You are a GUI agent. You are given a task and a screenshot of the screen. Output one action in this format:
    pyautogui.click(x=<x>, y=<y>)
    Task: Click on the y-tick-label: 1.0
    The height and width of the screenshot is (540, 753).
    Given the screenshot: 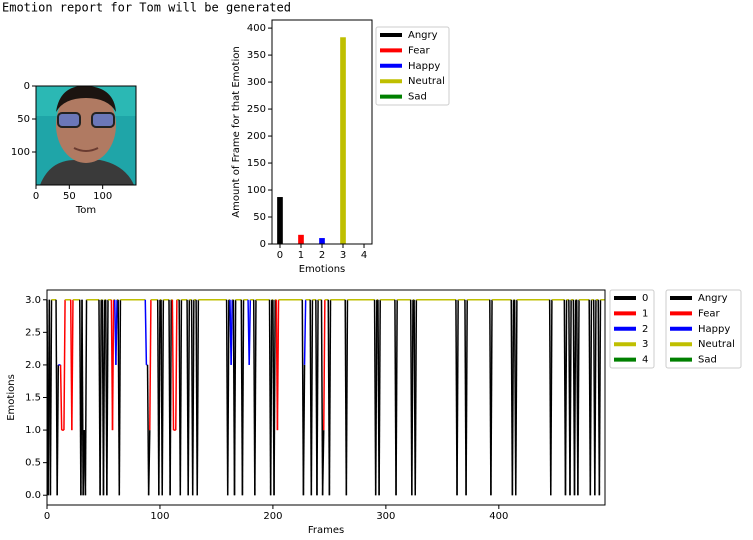 What is the action you would take?
    pyautogui.click(x=33, y=430)
    